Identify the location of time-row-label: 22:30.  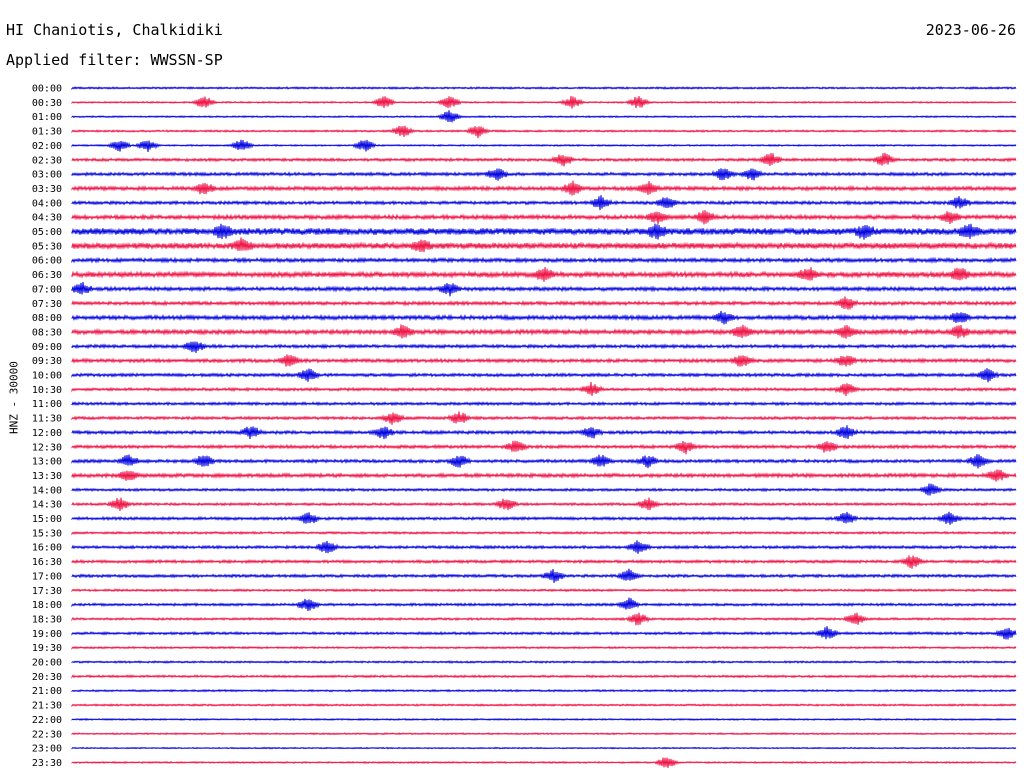
(47, 734).